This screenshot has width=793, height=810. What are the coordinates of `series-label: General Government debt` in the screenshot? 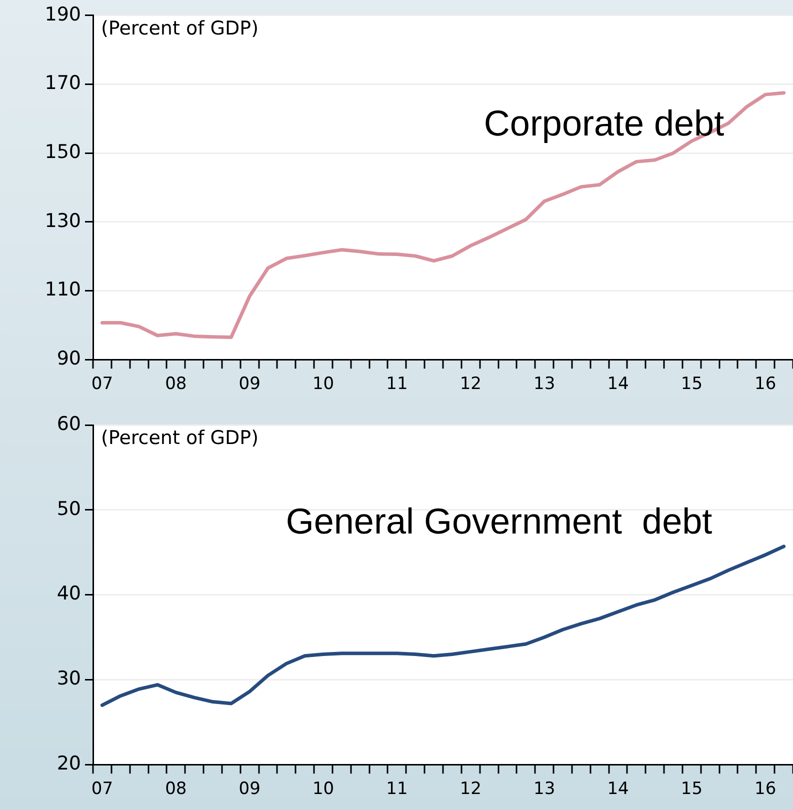 It's located at (499, 521).